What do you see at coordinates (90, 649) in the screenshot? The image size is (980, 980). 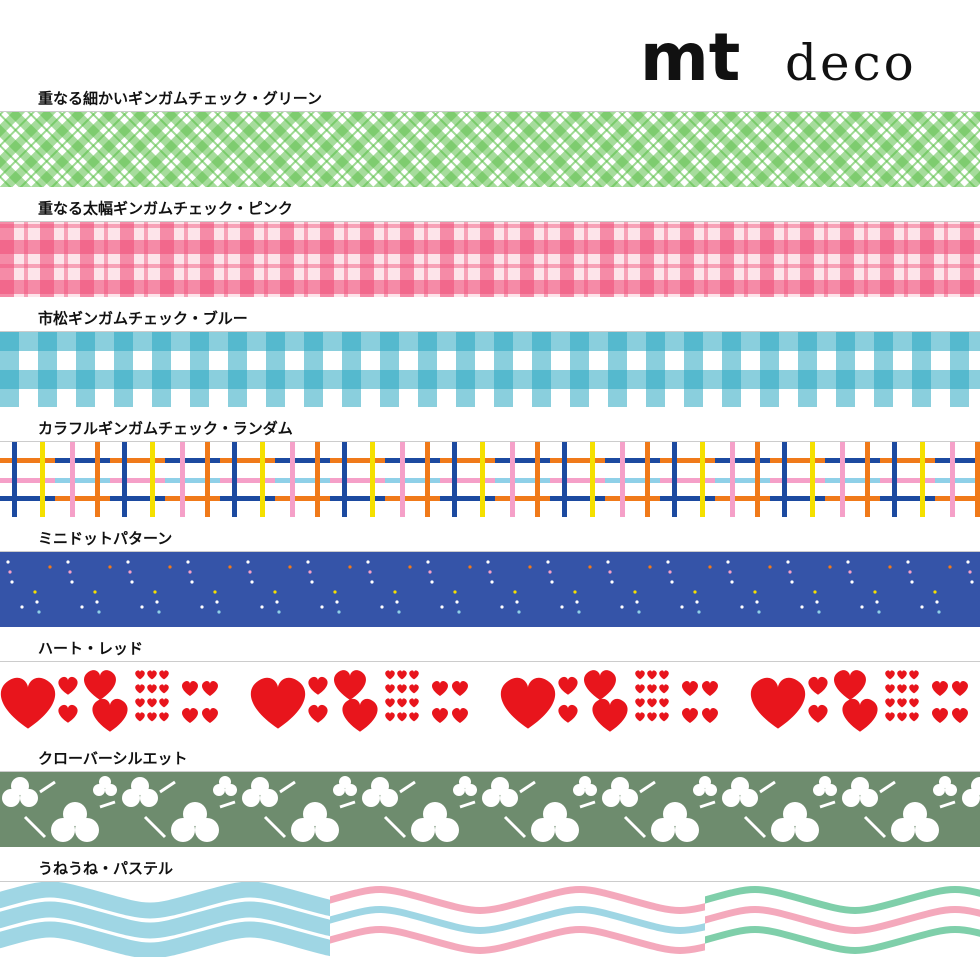 I see `tape-label: ハート・レッド` at bounding box center [90, 649].